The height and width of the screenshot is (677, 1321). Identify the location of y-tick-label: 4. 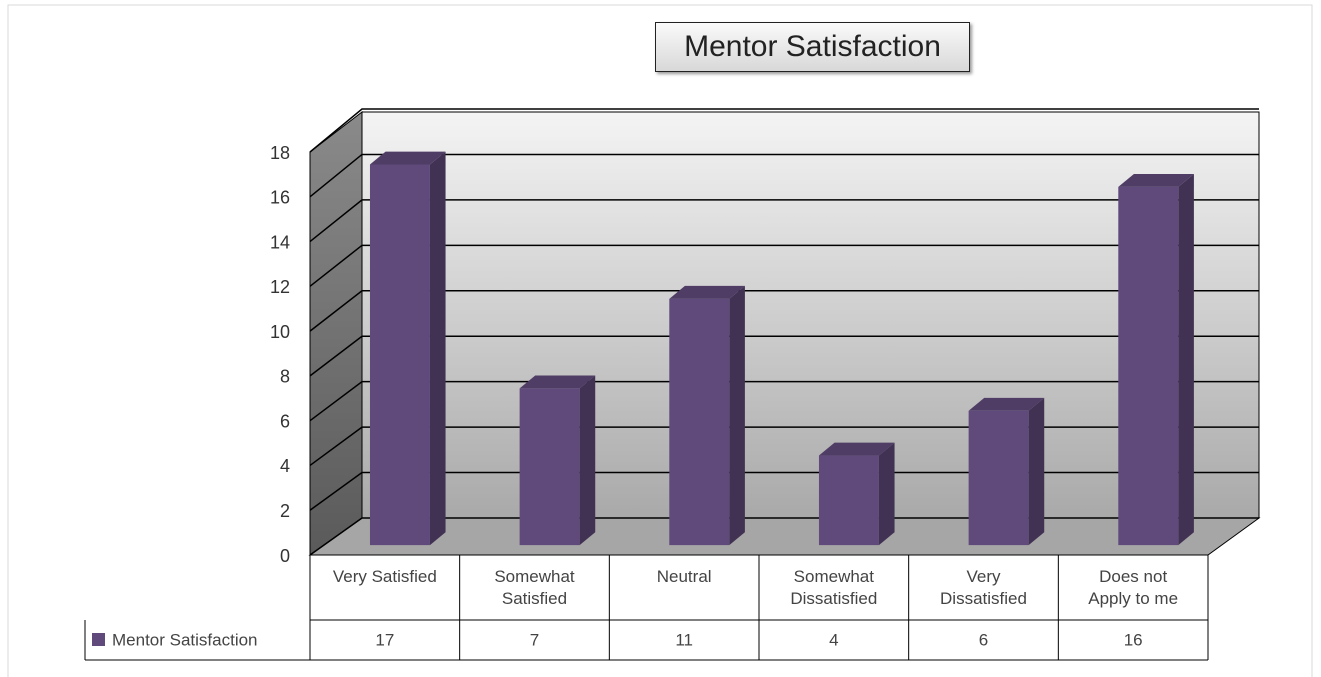
(285, 466).